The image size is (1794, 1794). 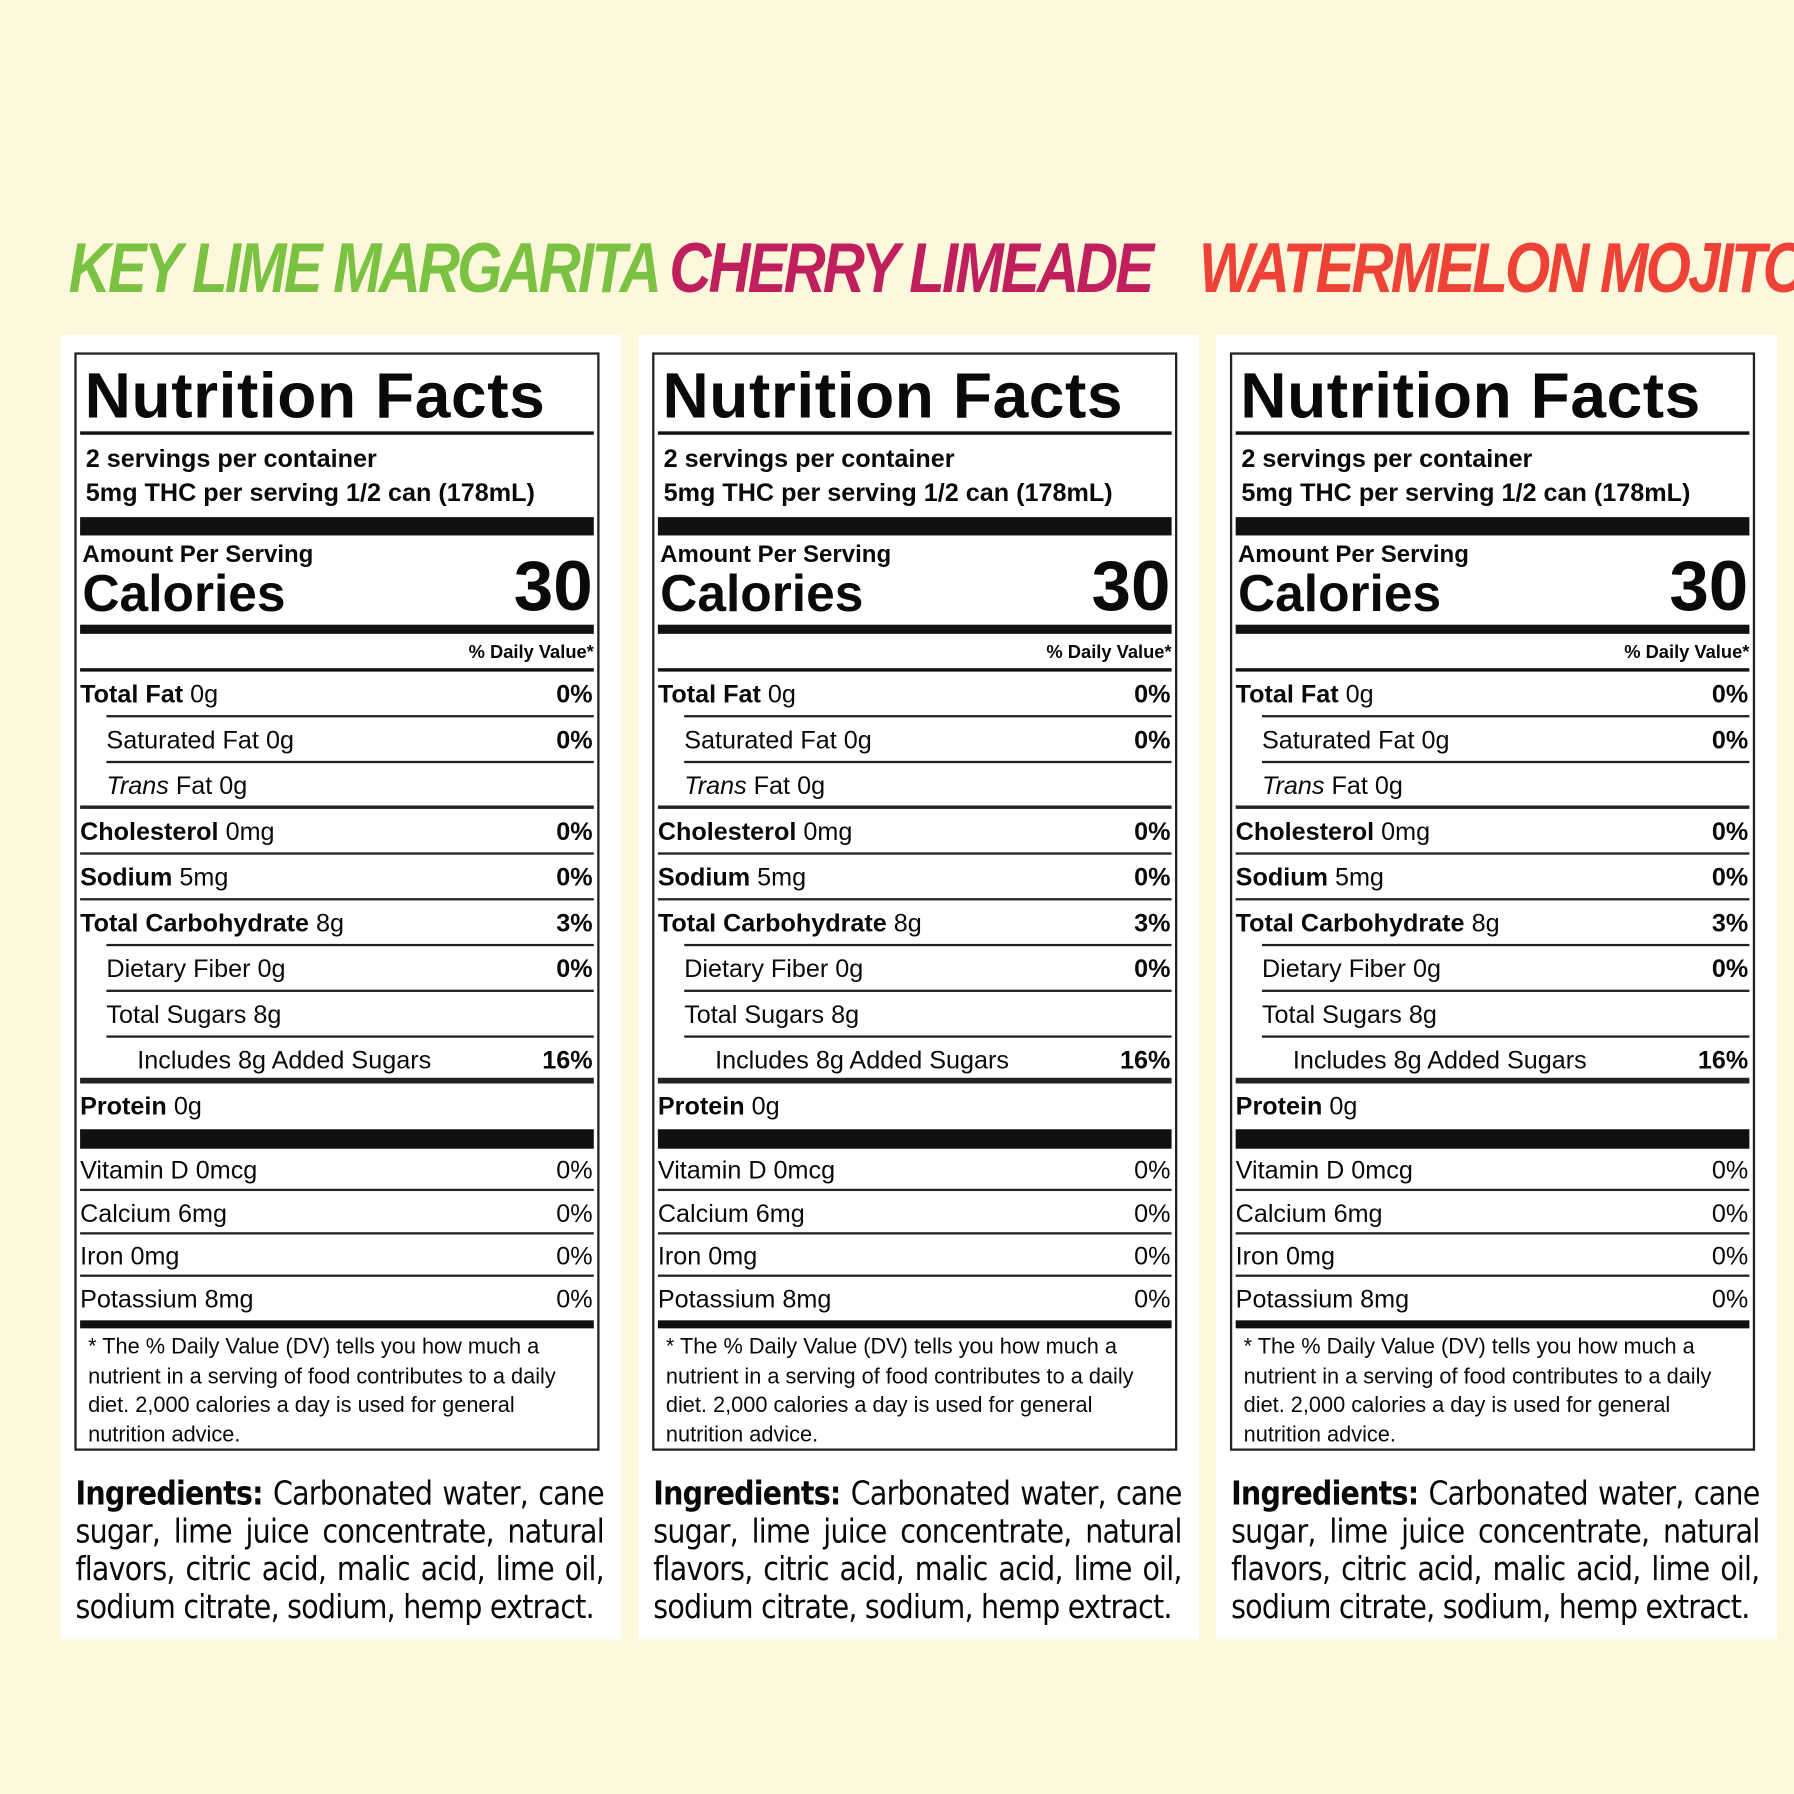 I want to click on vitamin-name: Vitamin D 0mcg, so click(x=746, y=1170).